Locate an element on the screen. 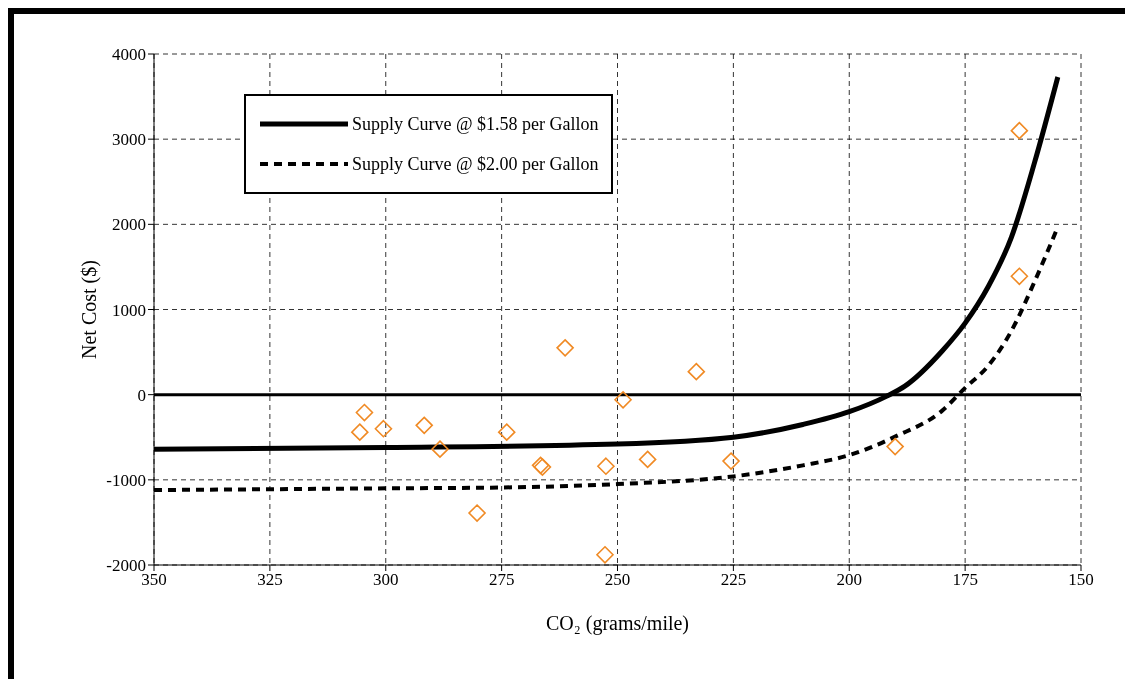 This screenshot has height=687, width=1133. y-axis-title: Net Cost ($) is located at coordinates (90, 309).